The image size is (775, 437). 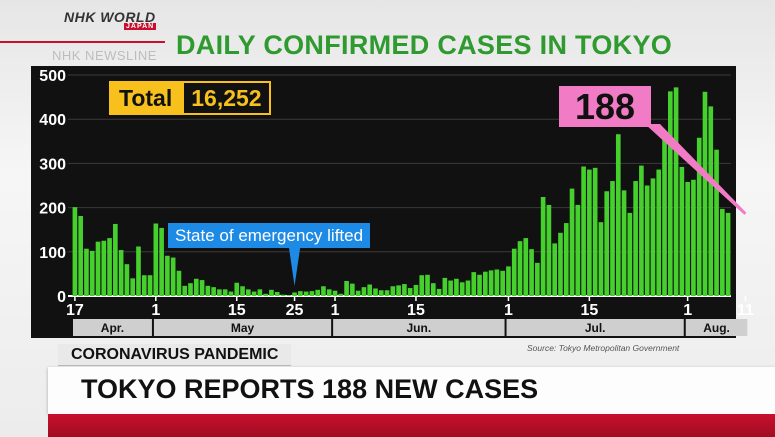 I want to click on emergency-pointer, so click(x=294, y=265).